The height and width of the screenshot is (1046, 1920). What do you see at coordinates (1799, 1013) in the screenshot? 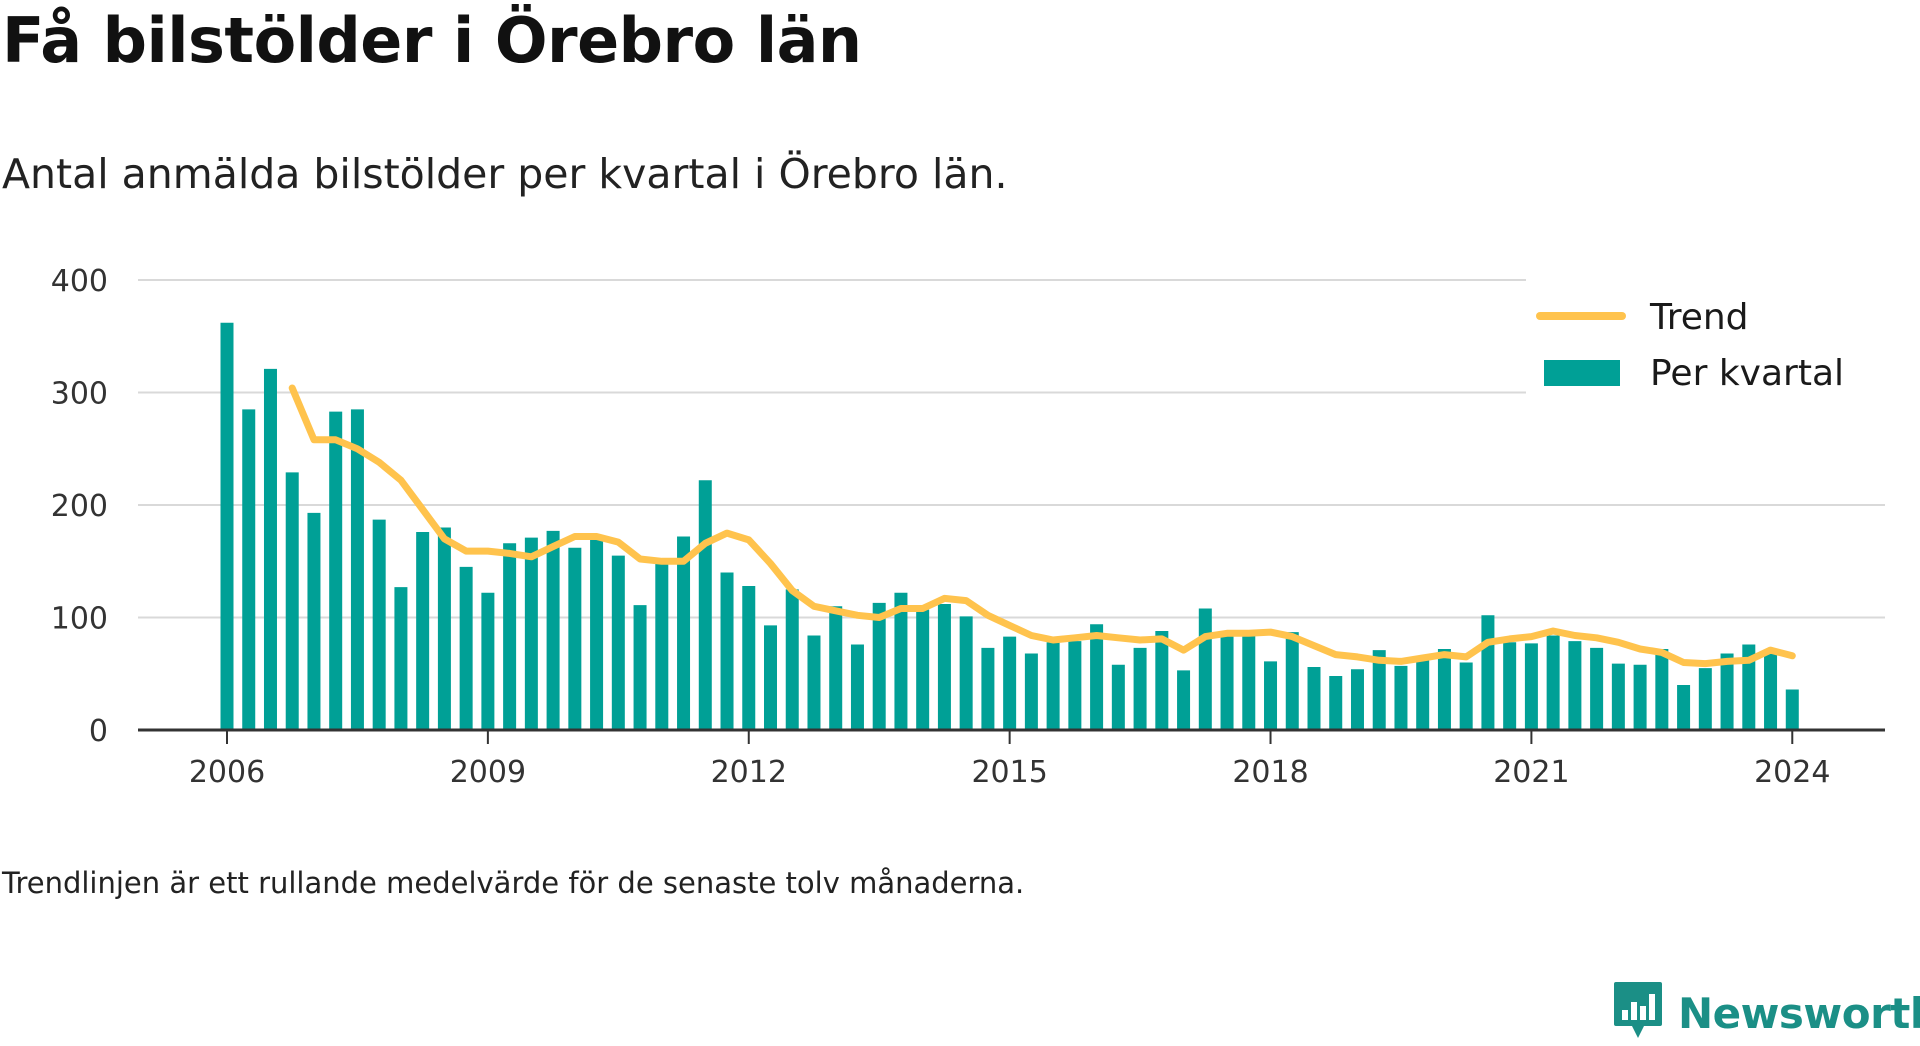
I see `brand-name: Newsworthy` at bounding box center [1799, 1013].